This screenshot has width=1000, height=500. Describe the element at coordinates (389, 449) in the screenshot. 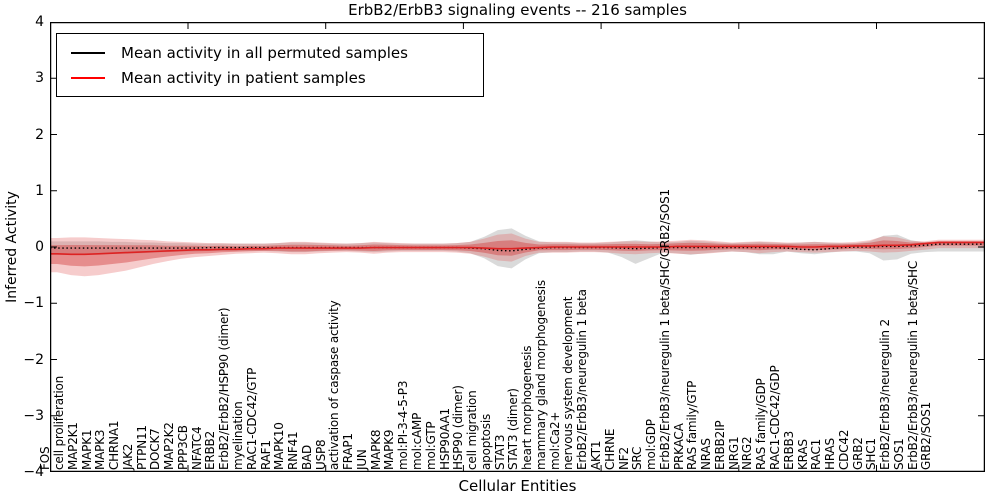

I see `x-category-label: MAPK9` at that location.